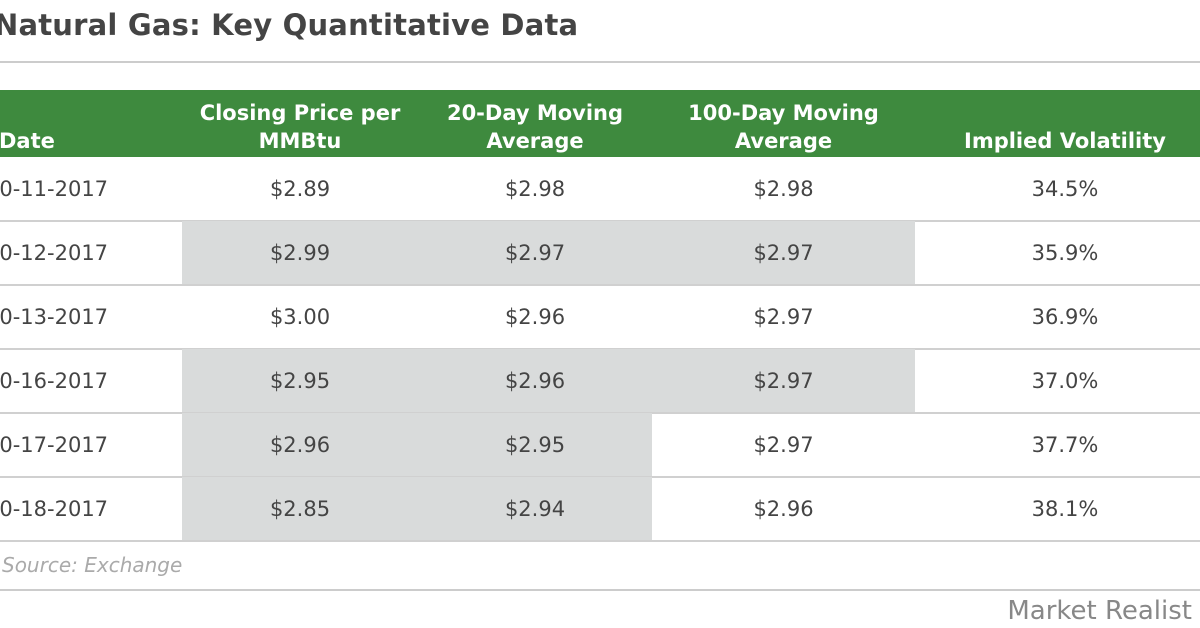 This screenshot has height=628, width=1200. I want to click on title-rule, so click(600, 62).